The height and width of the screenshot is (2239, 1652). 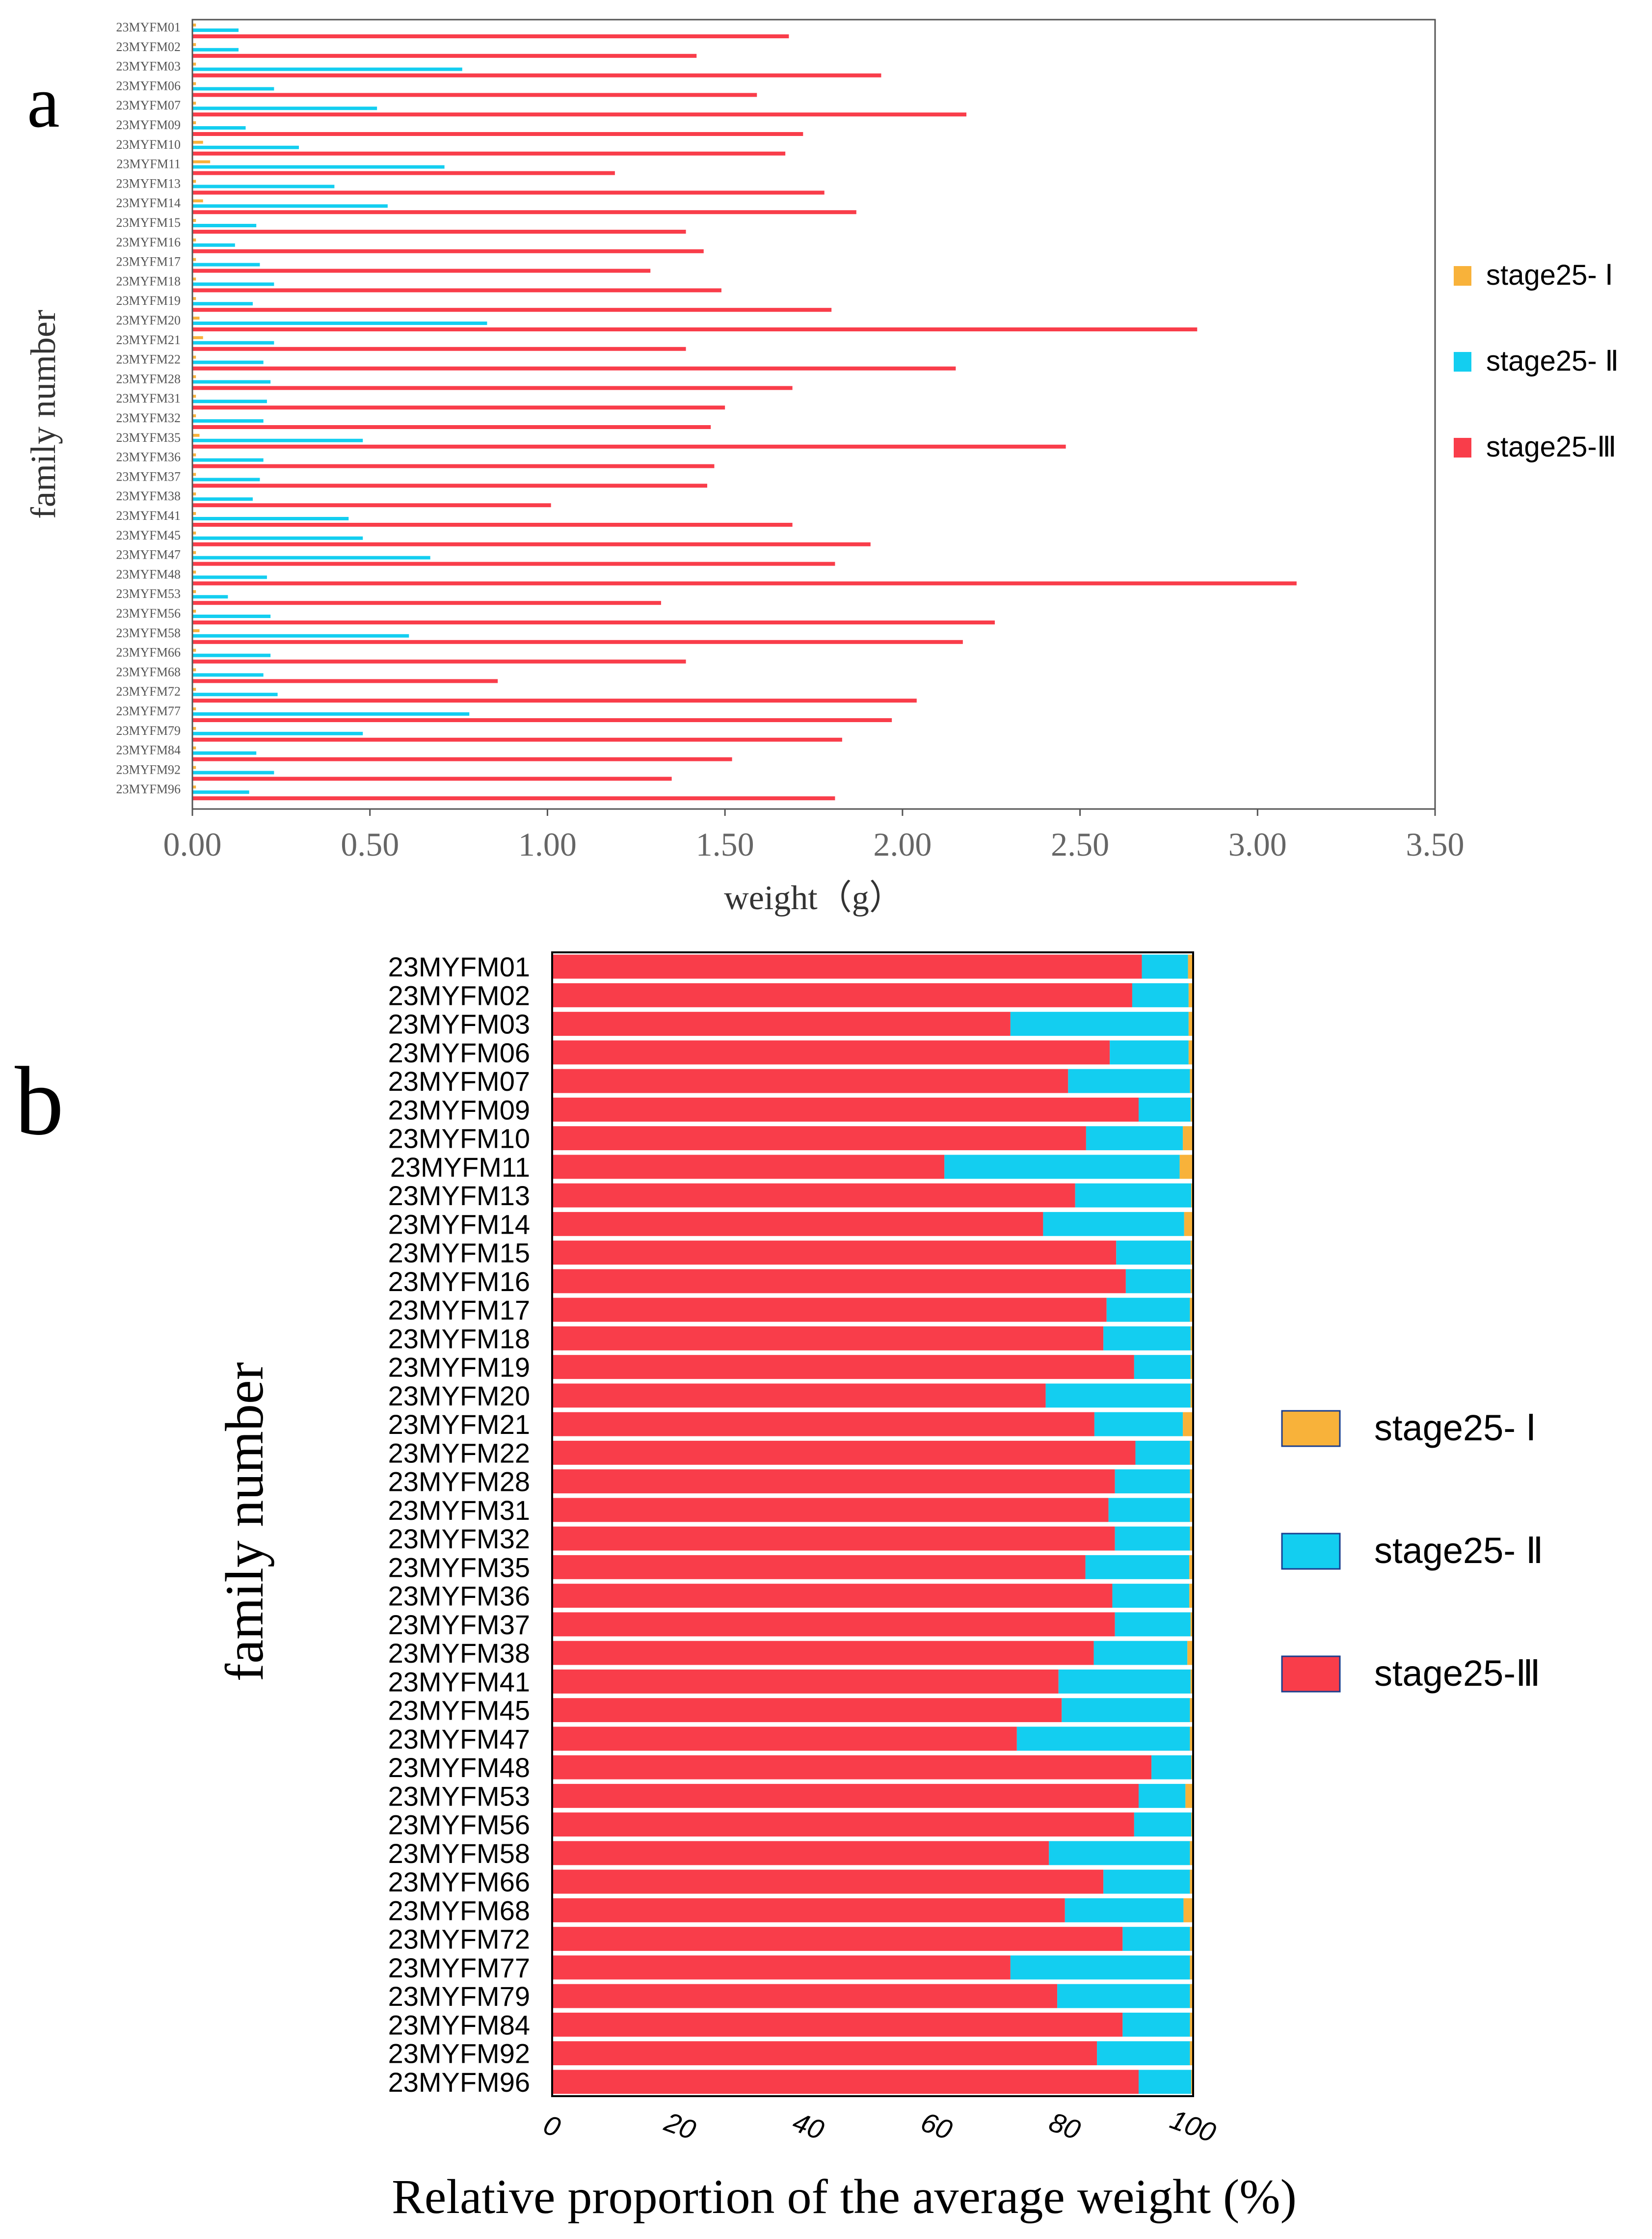 What do you see at coordinates (194, 729) in the screenshot?
I see `chart-a-bar-23MYFM79-s1` at bounding box center [194, 729].